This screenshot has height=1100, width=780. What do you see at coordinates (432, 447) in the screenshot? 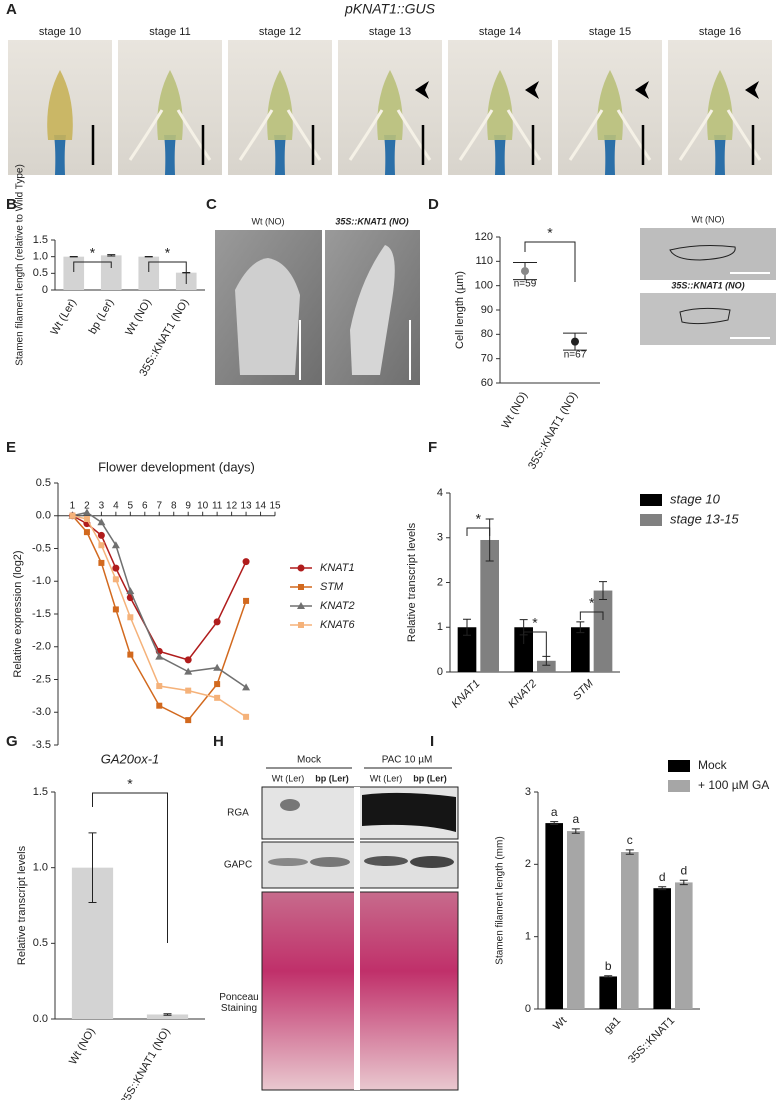
I see `panel-label: F` at bounding box center [432, 447].